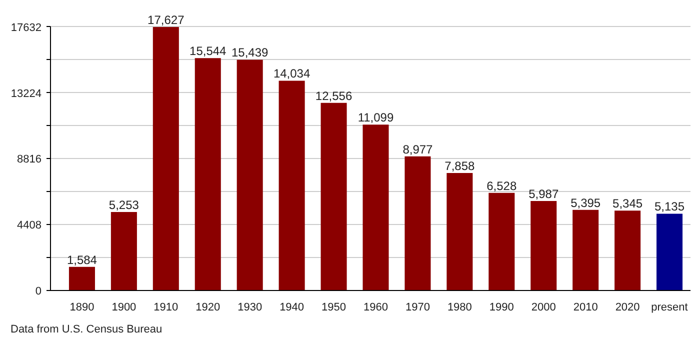 This screenshot has width=700, height=350. Describe the element at coordinates (250, 53) in the screenshot. I see `data-label: 15,439` at that location.